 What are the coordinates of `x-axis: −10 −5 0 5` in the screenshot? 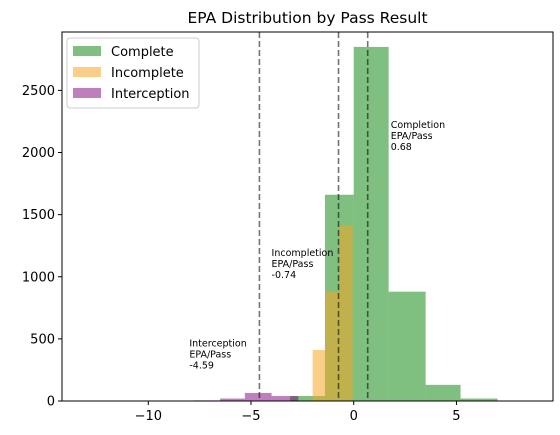 It's located at (298, 412).